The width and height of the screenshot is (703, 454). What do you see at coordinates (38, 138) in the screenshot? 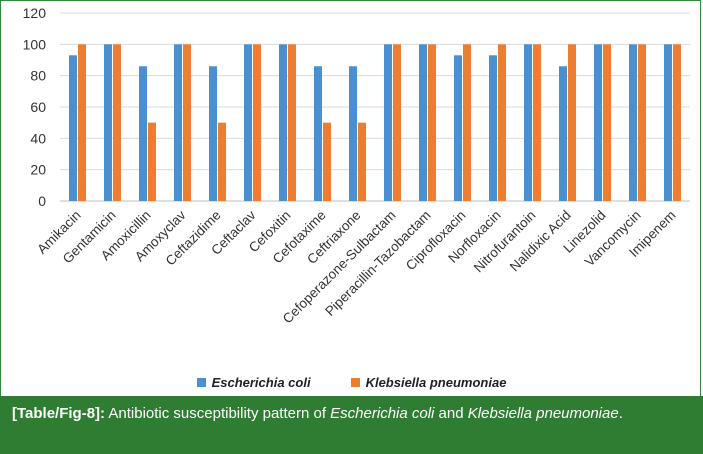
I see `y-tick-label: 40` at bounding box center [38, 138].